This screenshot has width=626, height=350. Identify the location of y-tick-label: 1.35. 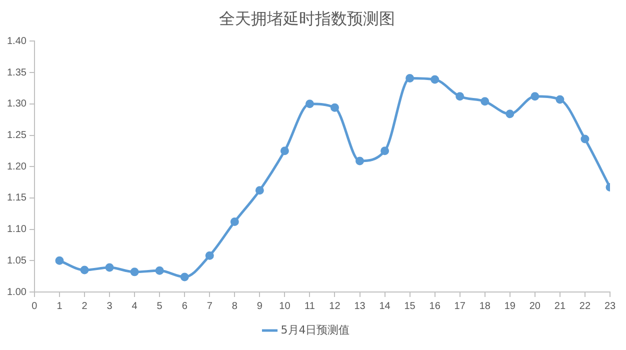
(16, 72).